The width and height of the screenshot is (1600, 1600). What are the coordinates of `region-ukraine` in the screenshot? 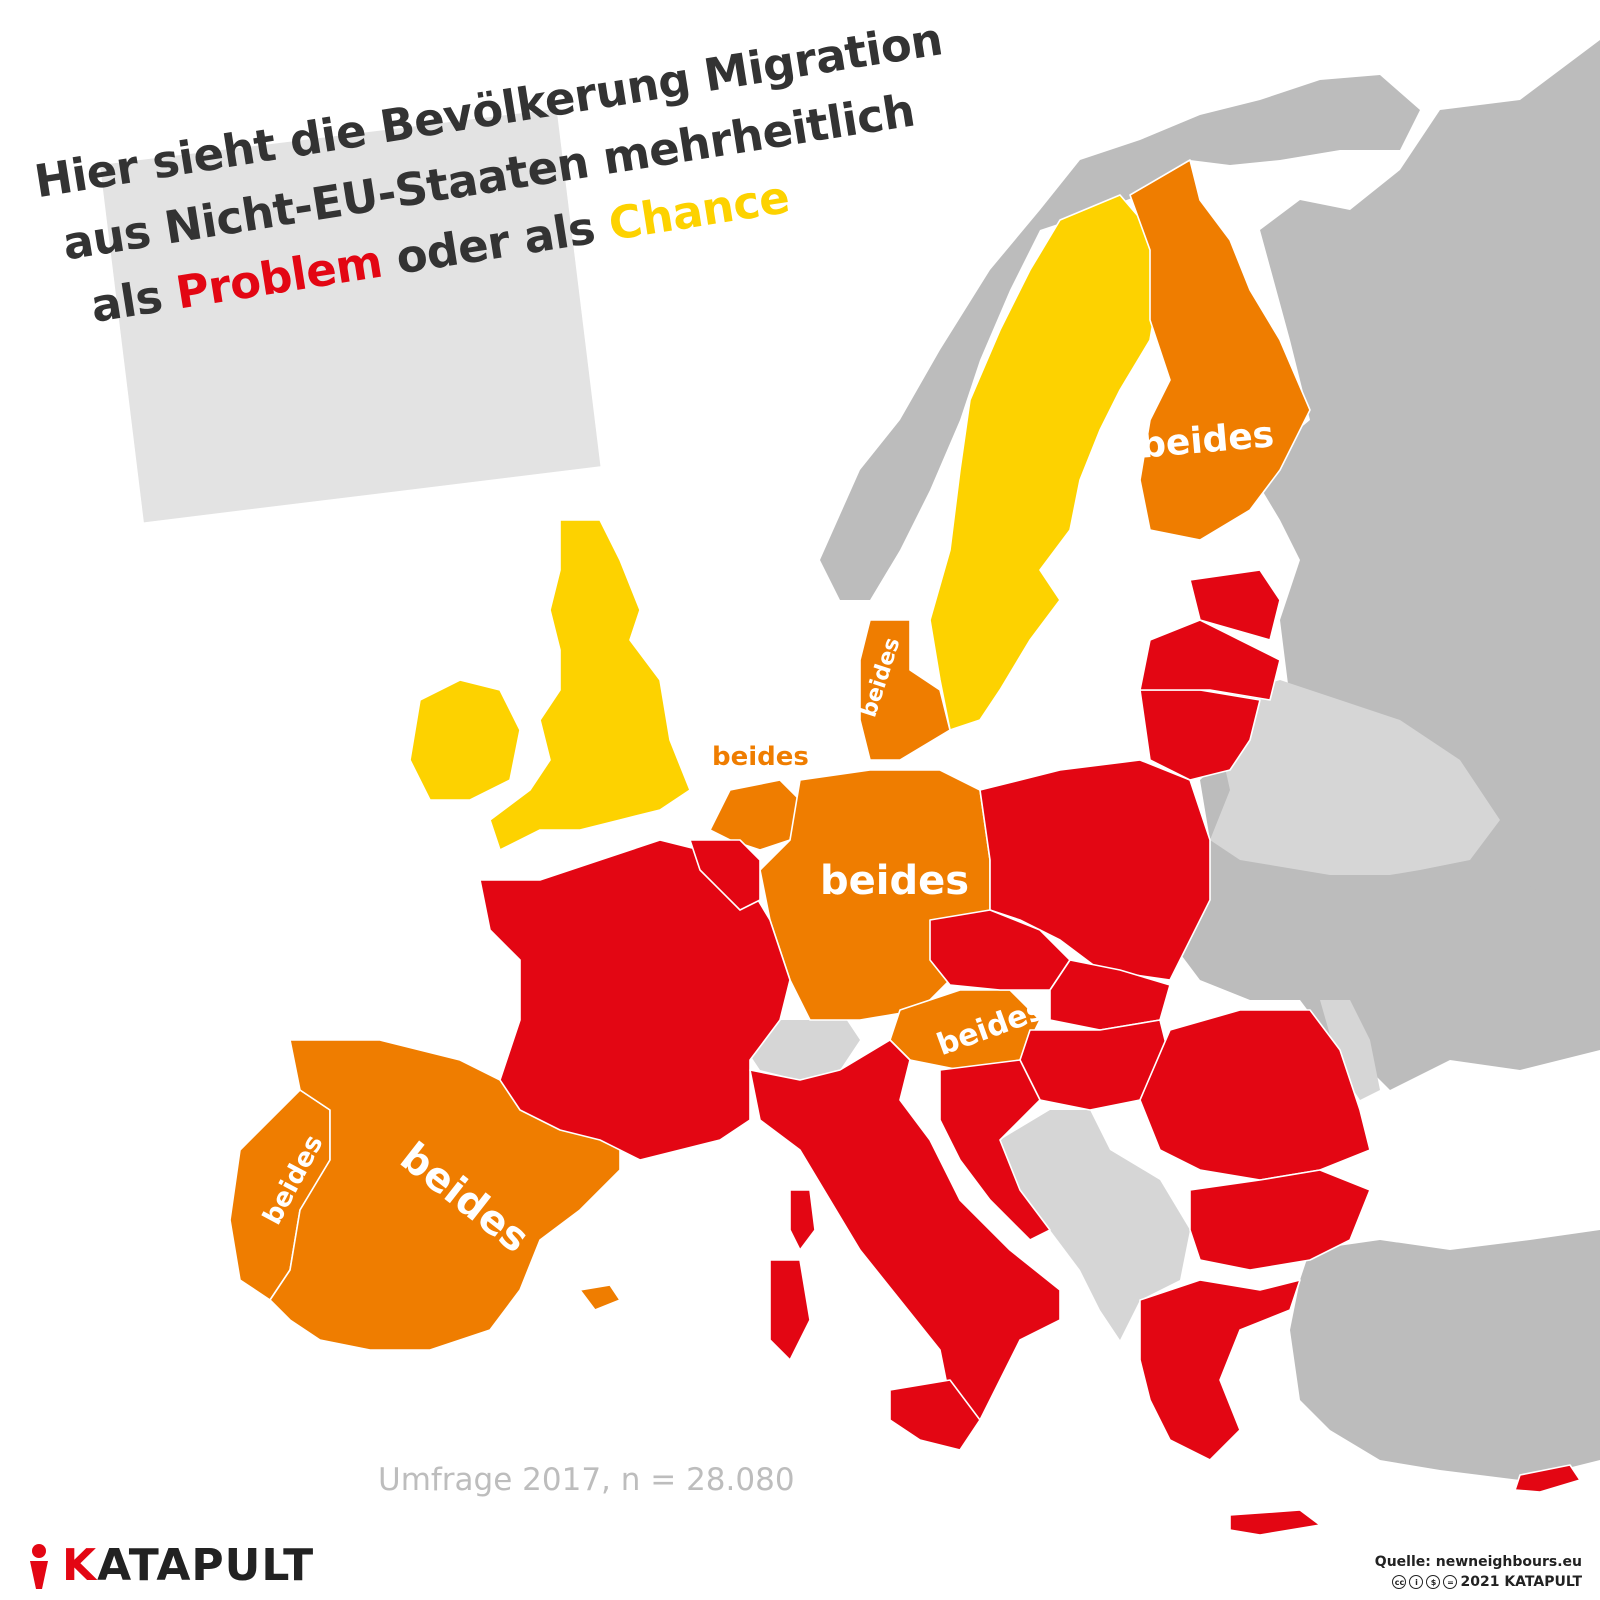 It's located at (1385, 980).